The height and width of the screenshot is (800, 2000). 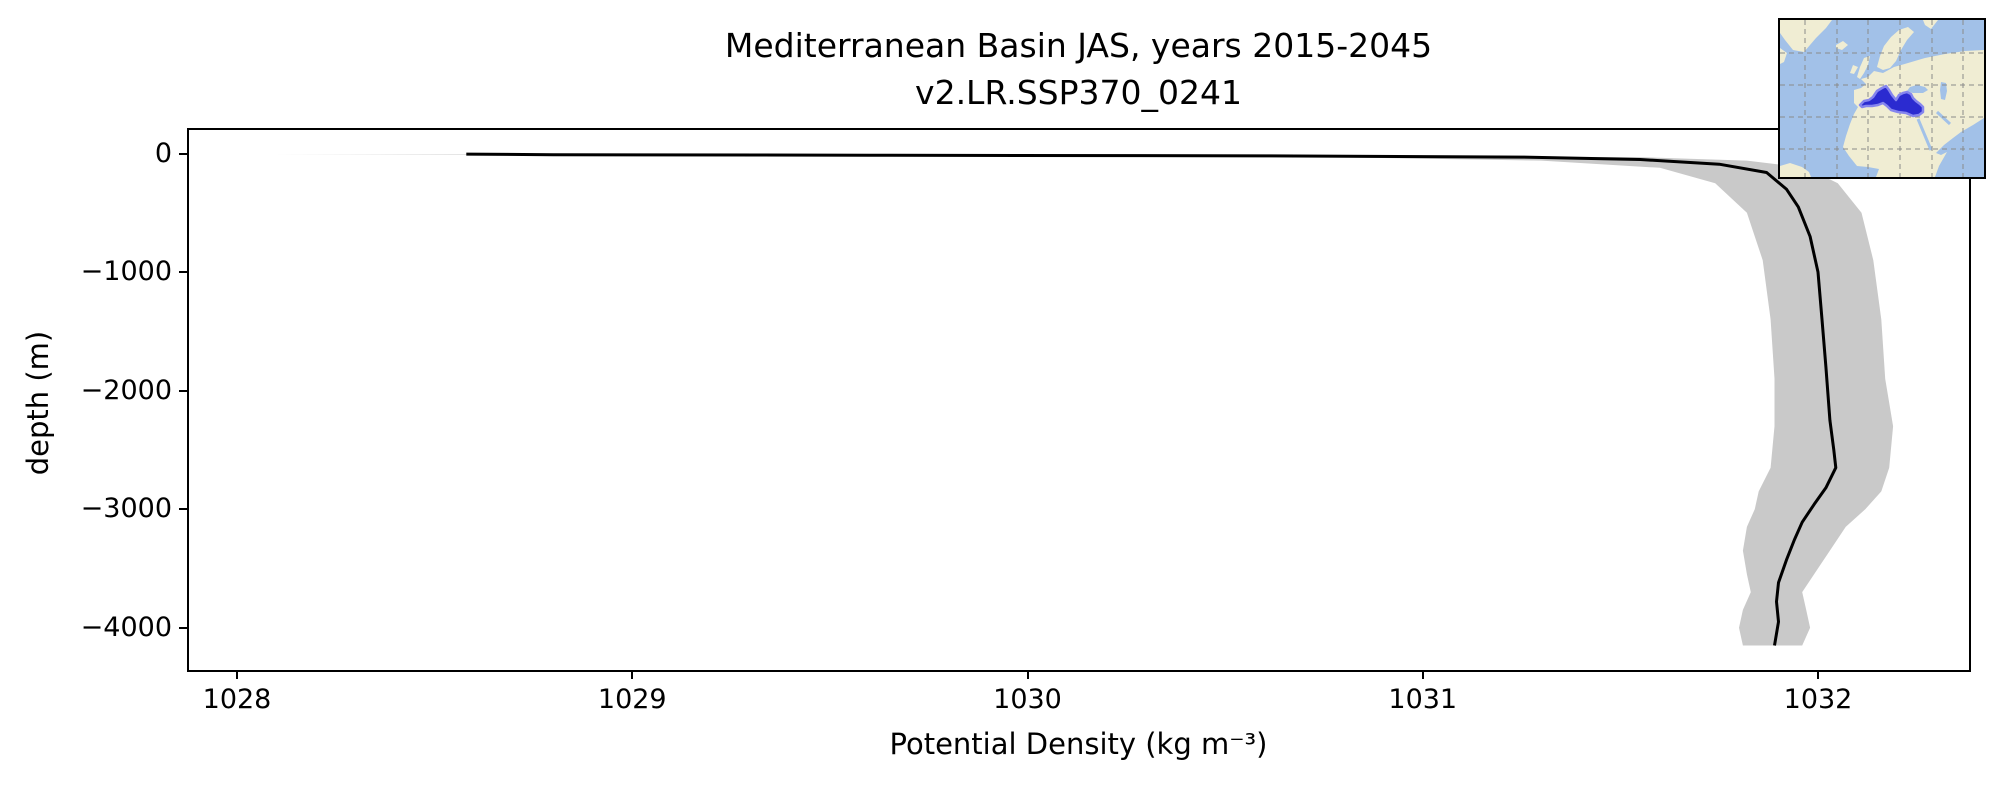 What do you see at coordinates (126, 627) in the screenshot?
I see `y-tick-label: −4000` at bounding box center [126, 627].